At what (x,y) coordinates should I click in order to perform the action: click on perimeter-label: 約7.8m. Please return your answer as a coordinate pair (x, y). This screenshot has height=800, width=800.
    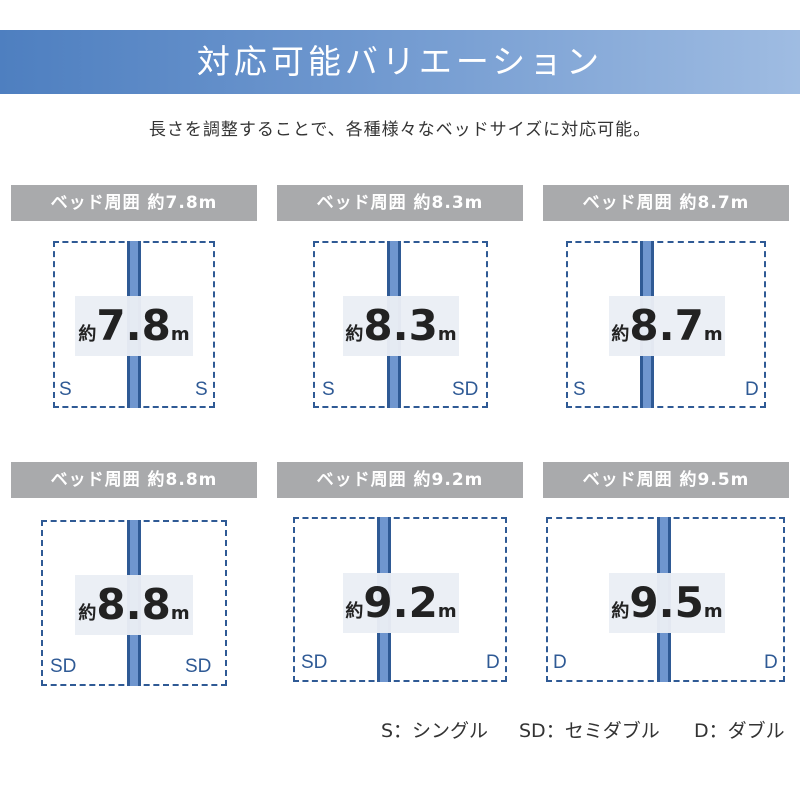
    Looking at the image, I should click on (134, 326).